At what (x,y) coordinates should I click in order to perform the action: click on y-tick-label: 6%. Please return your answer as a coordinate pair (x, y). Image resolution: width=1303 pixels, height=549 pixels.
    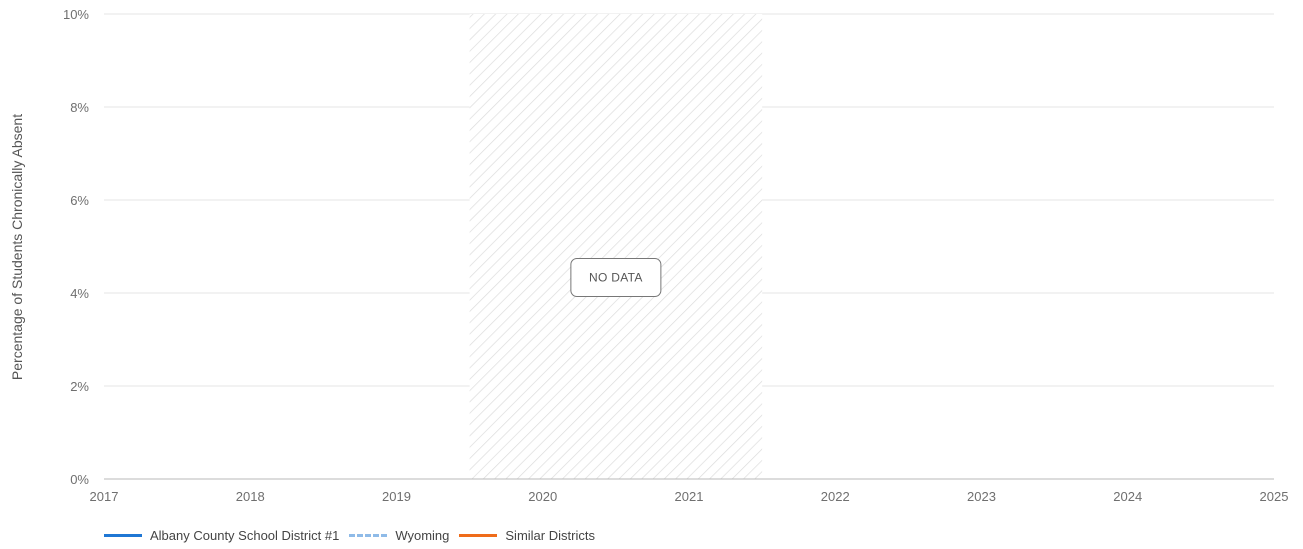
    Looking at the image, I should click on (79, 200).